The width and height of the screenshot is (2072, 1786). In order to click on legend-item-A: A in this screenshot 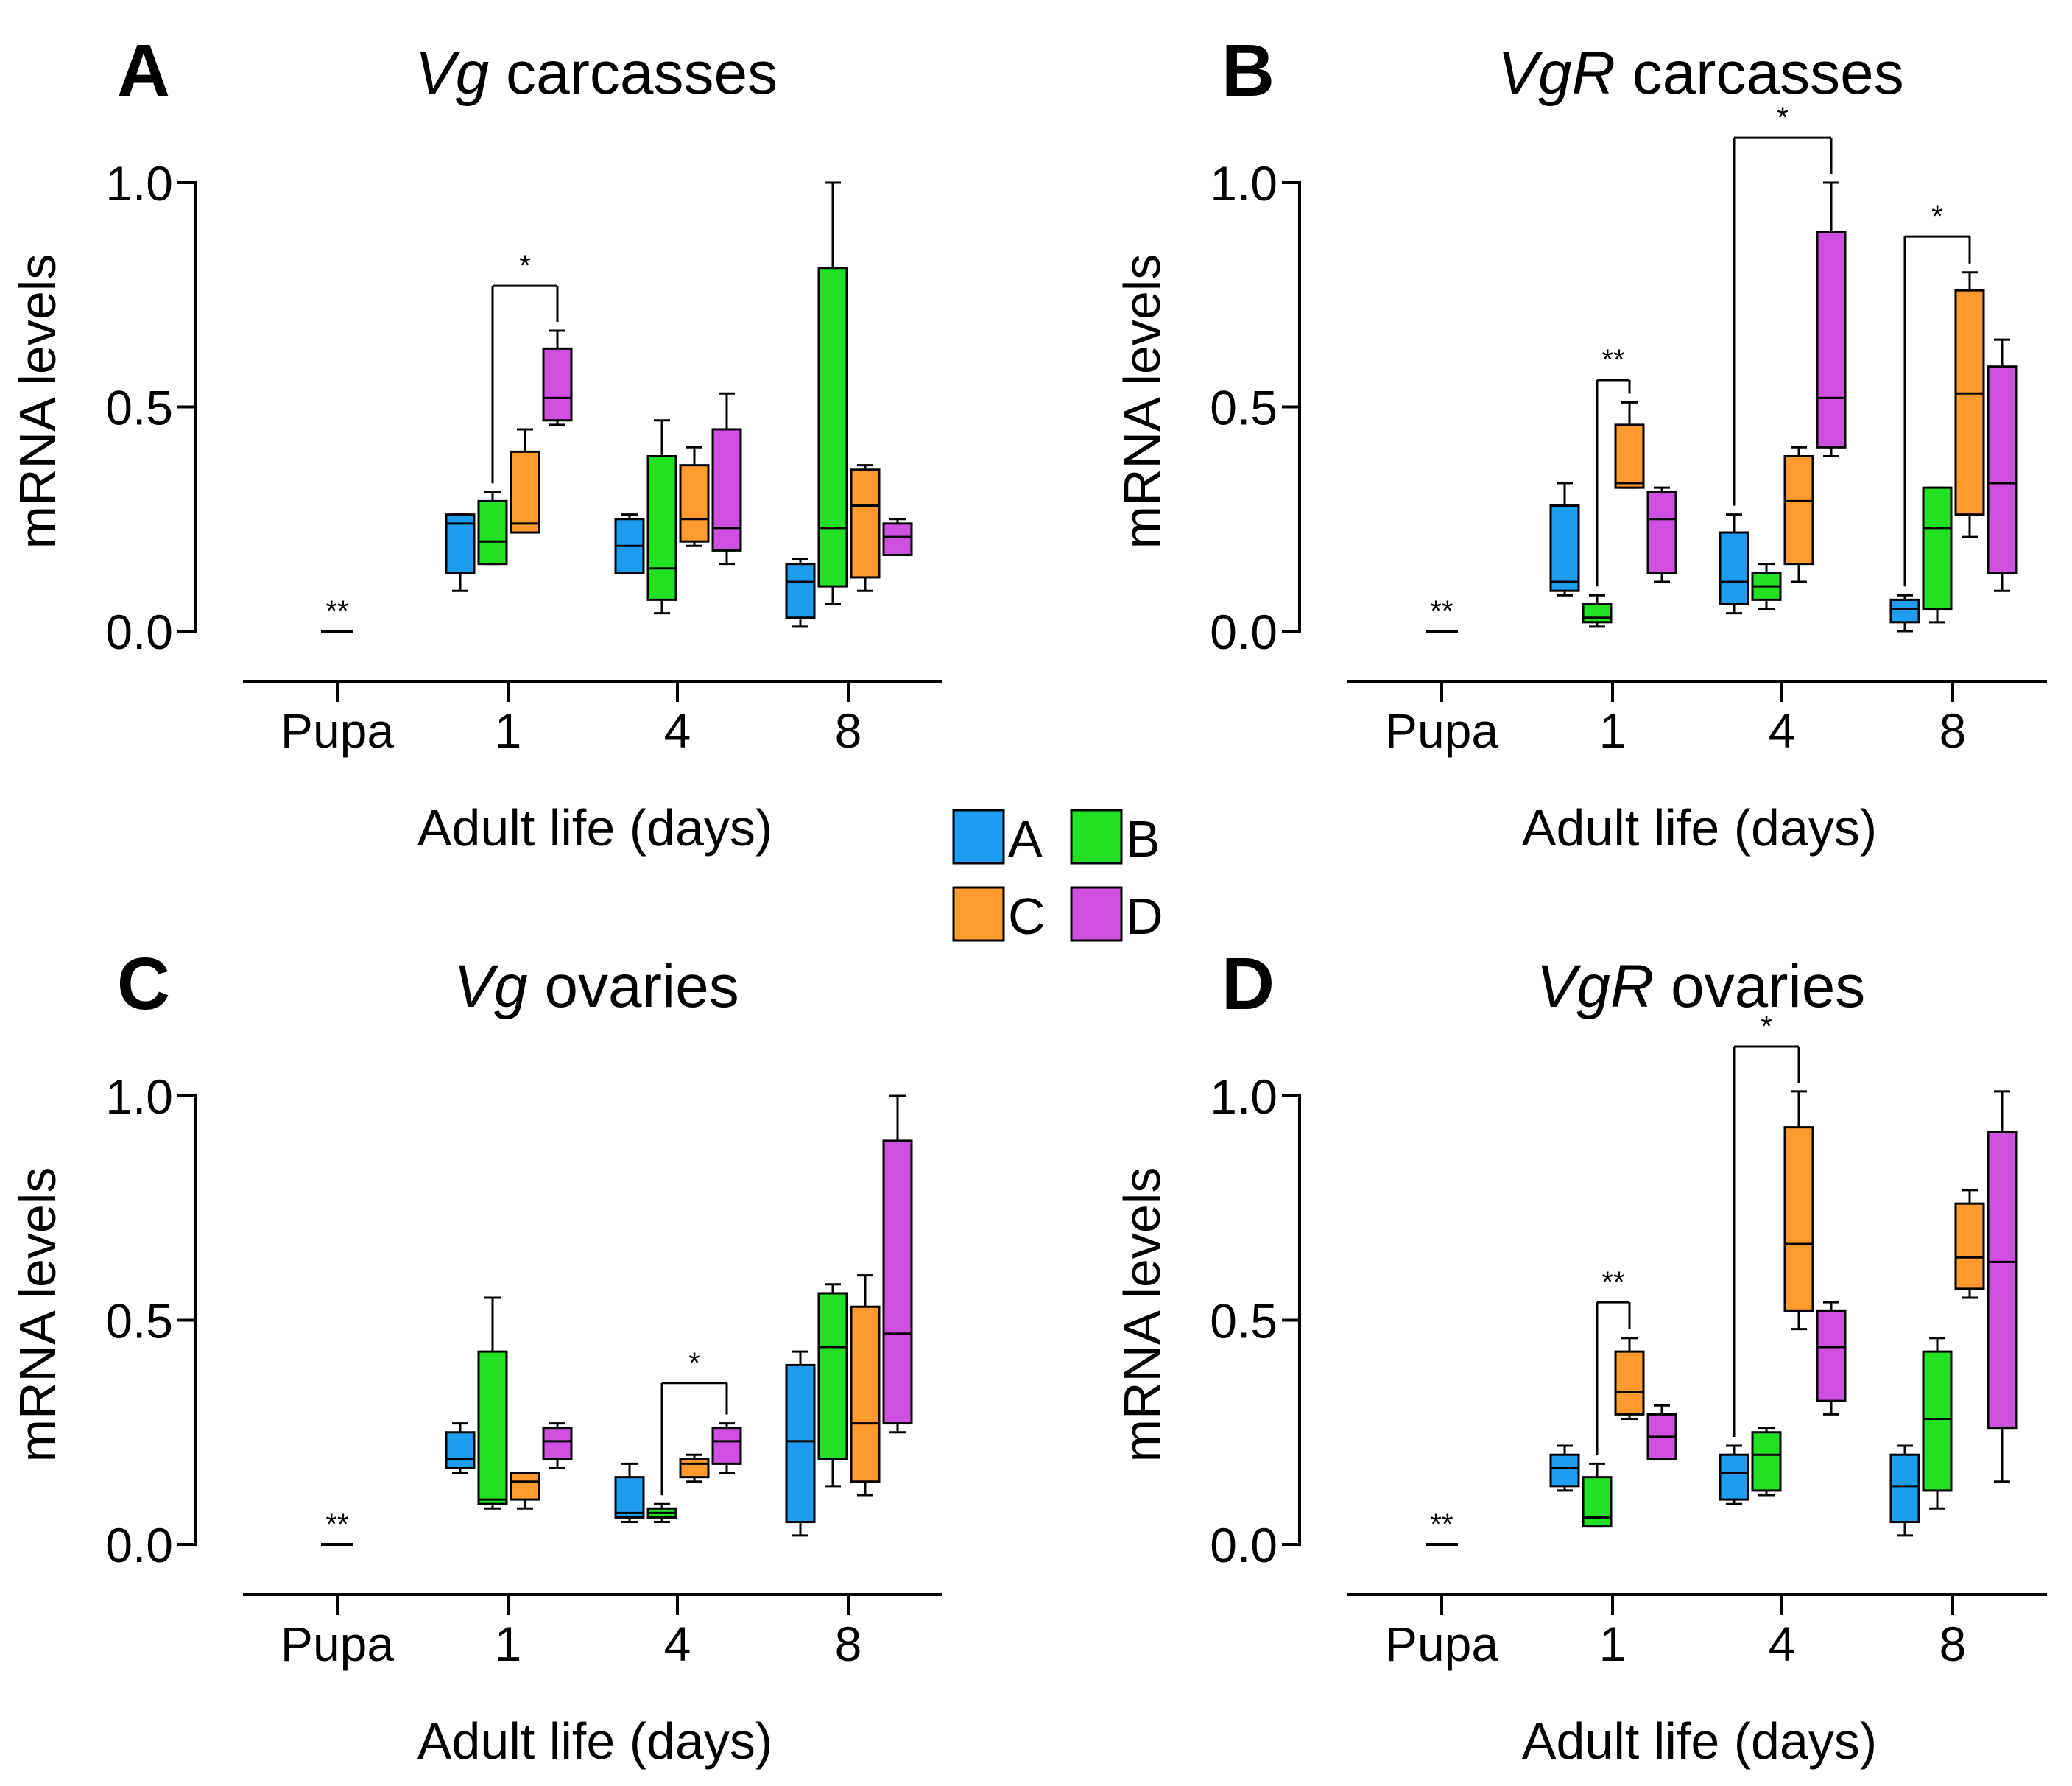, I will do `click(997, 838)`.